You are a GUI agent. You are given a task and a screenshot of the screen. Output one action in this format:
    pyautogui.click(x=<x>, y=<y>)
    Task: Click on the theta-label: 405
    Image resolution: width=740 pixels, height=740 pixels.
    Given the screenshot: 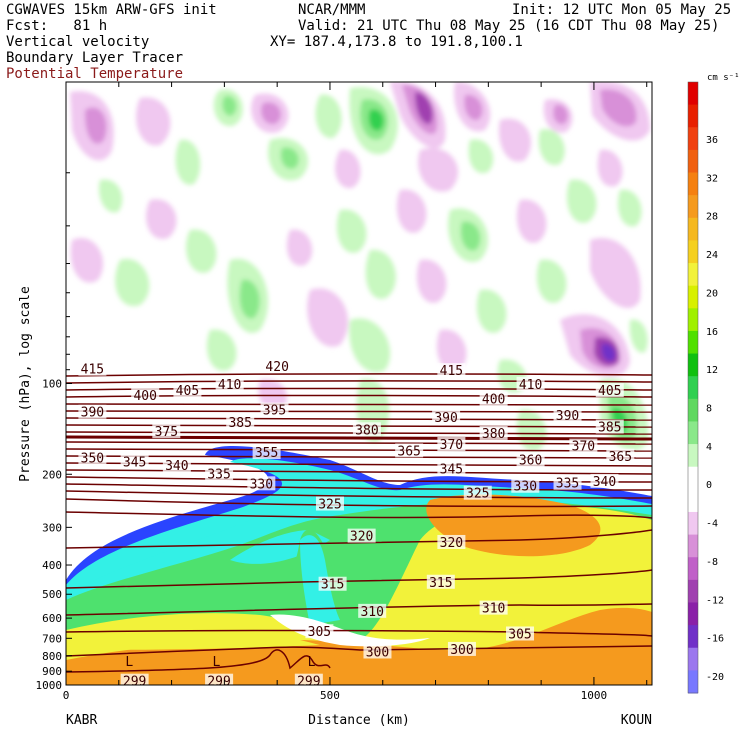 What is the action you would take?
    pyautogui.click(x=187, y=391)
    